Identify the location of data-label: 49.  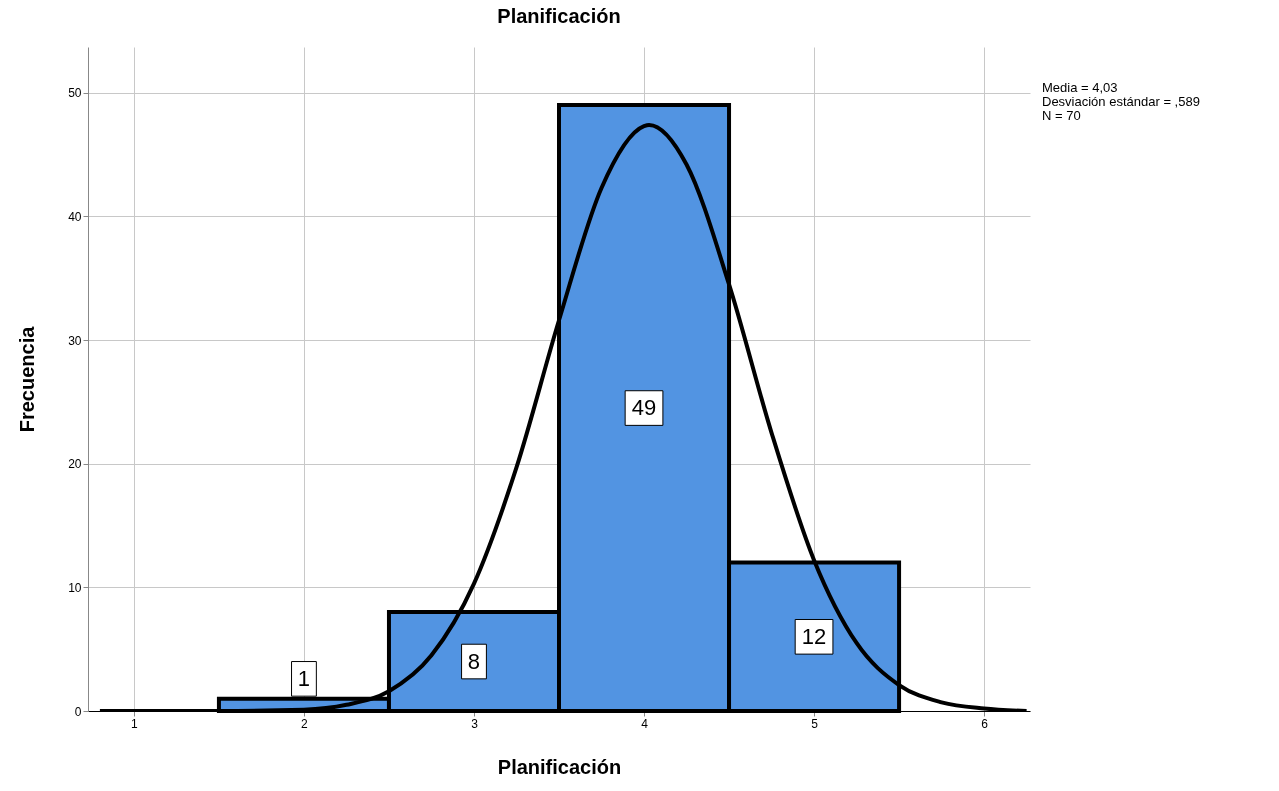
(644, 408).